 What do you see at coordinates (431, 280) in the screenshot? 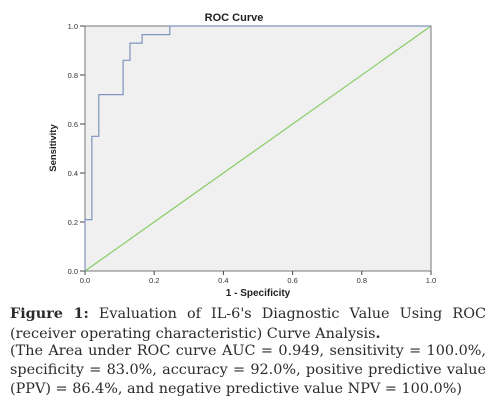
I see `x-tick-label: 1.0` at bounding box center [431, 280].